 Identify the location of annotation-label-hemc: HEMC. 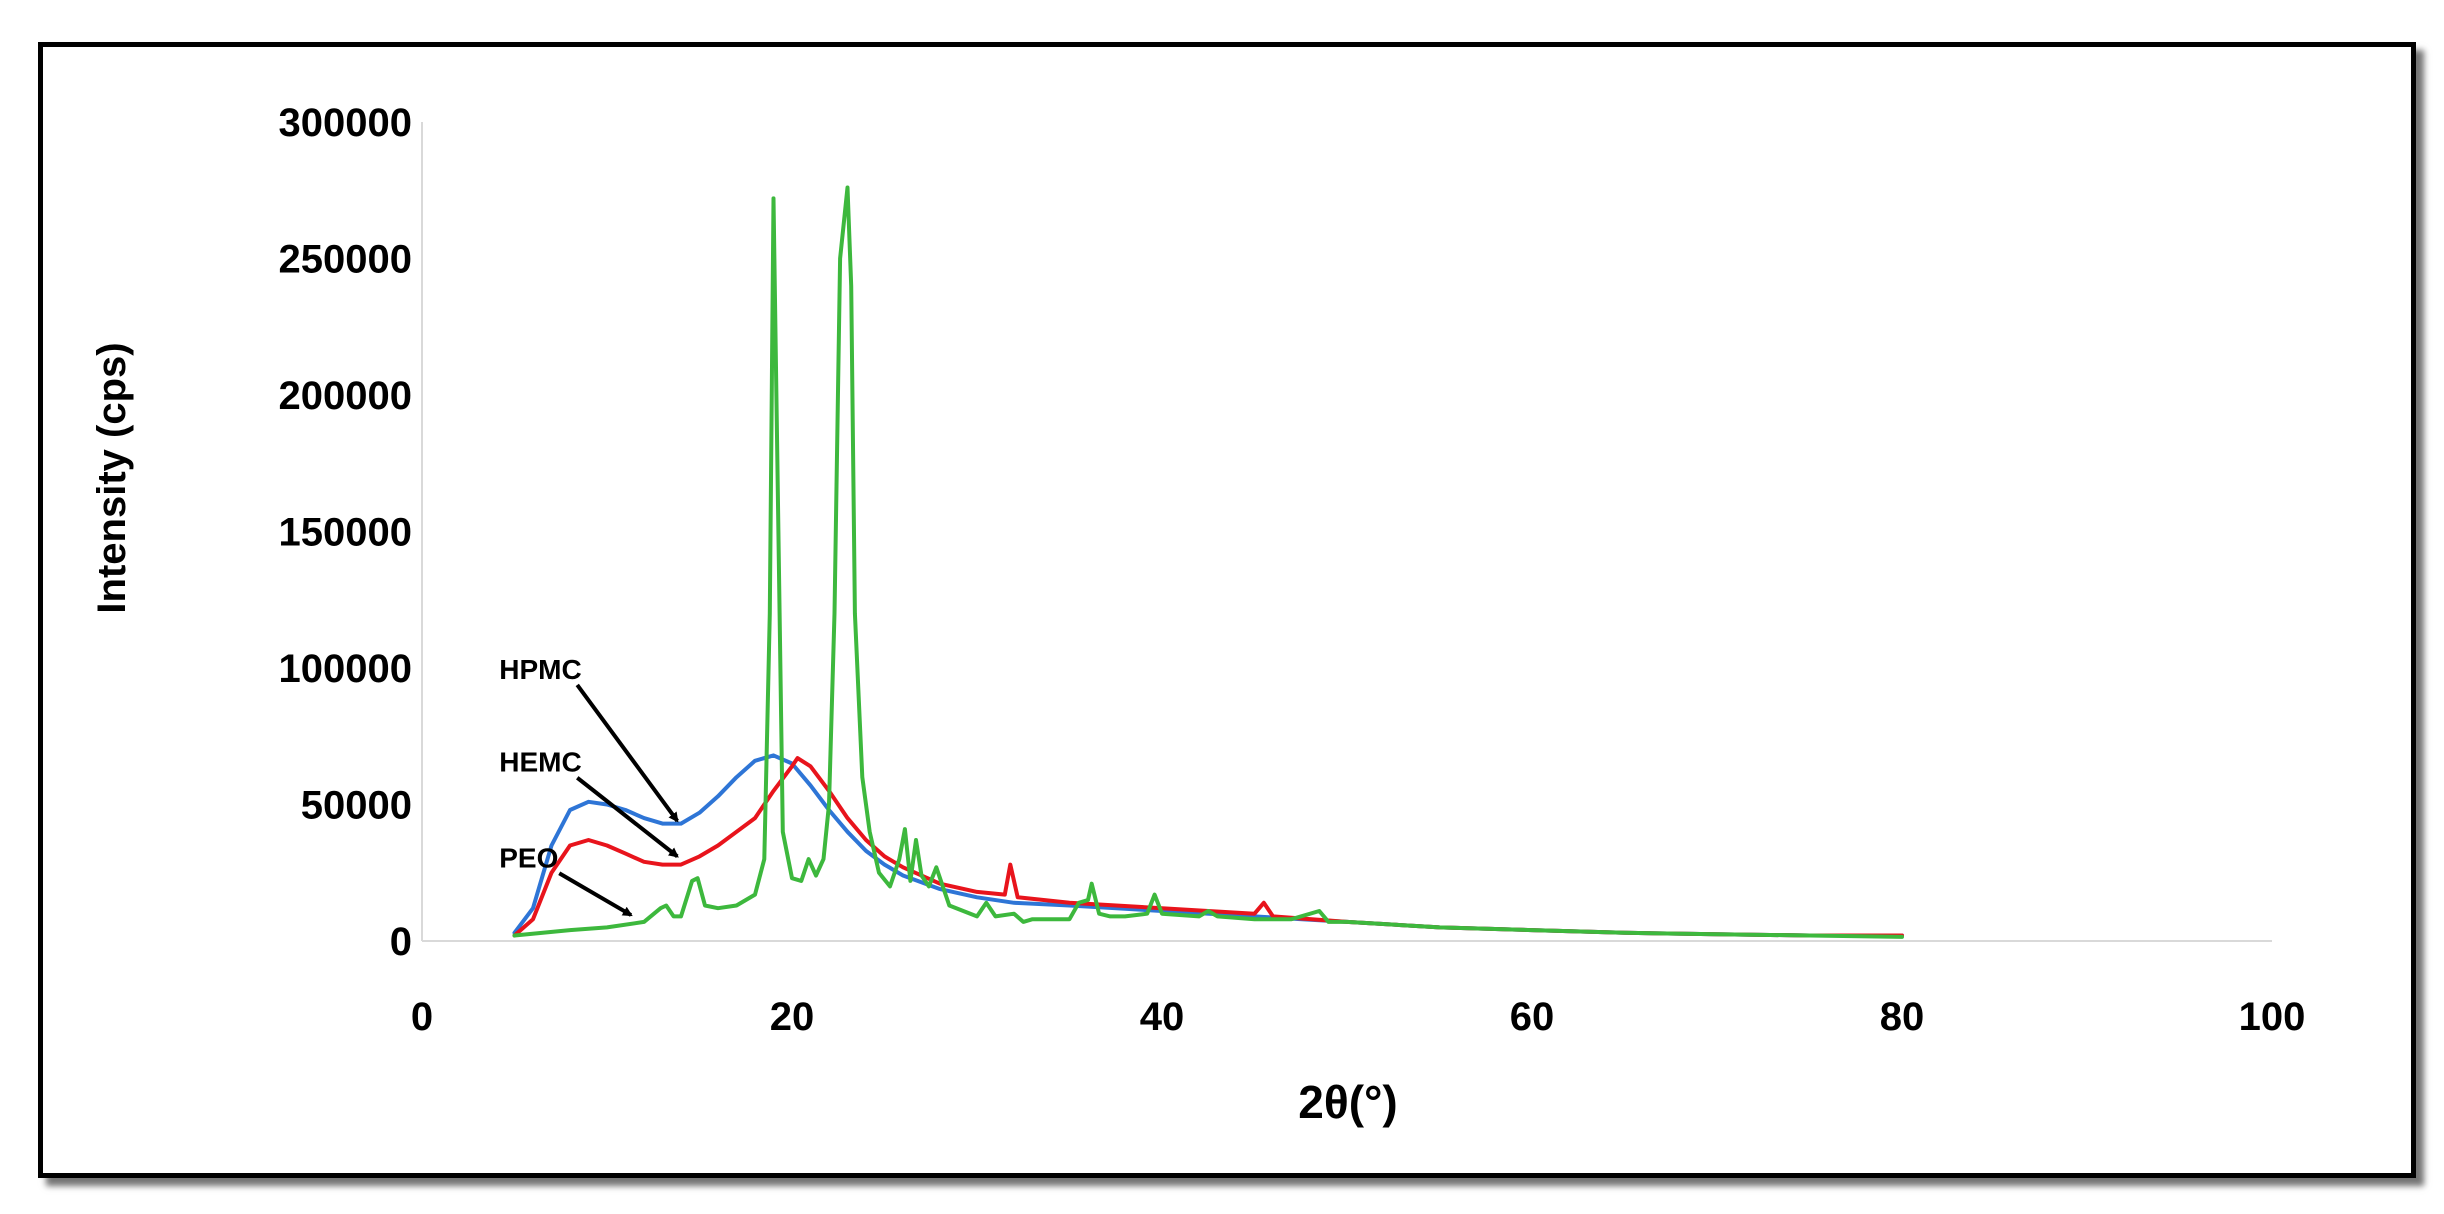
(540, 762).